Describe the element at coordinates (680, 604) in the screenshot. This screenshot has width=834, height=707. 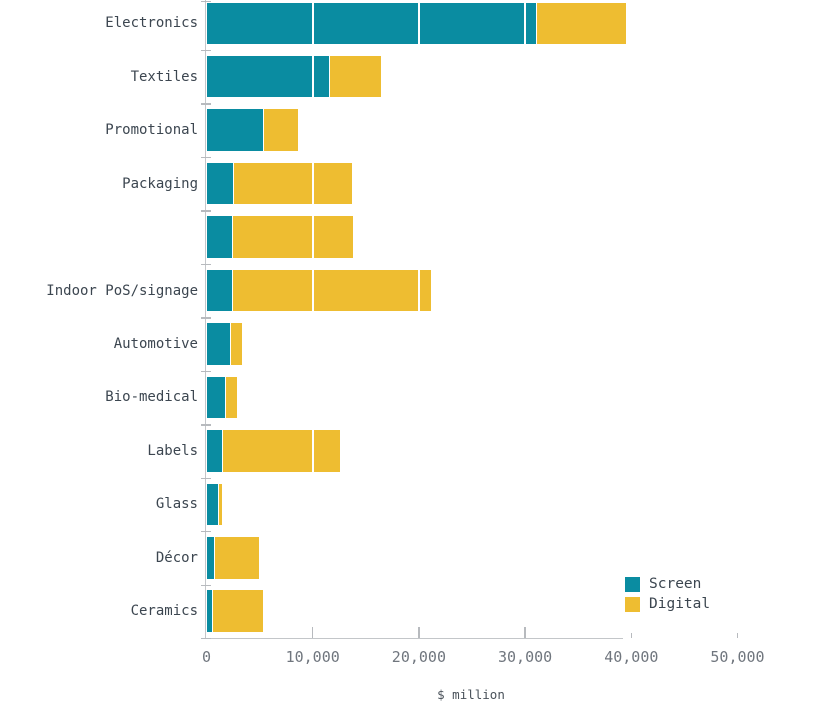
I see `legend-label-digital: Digital` at that location.